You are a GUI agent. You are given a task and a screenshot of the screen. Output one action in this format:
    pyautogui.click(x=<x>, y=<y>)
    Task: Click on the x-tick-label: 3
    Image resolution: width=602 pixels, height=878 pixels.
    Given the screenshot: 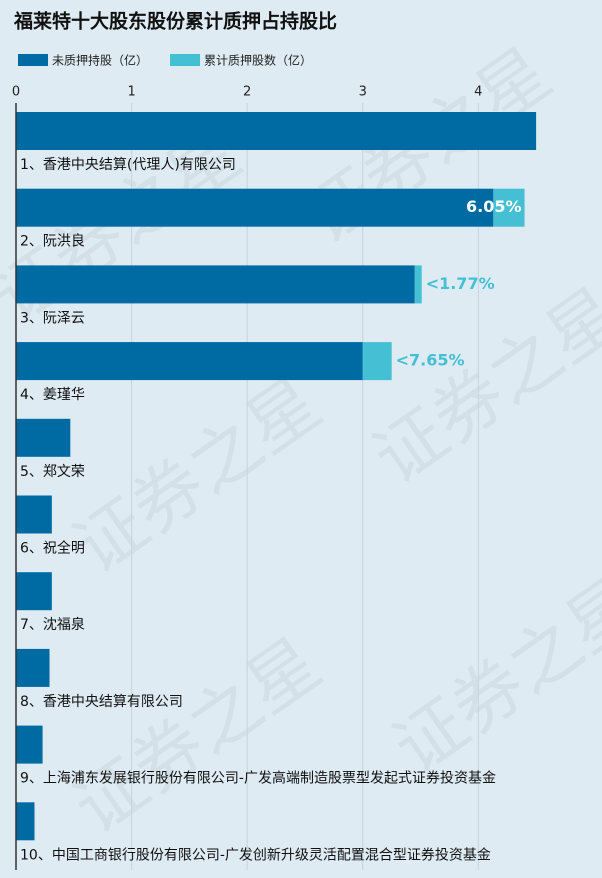 What is the action you would take?
    pyautogui.click(x=363, y=92)
    